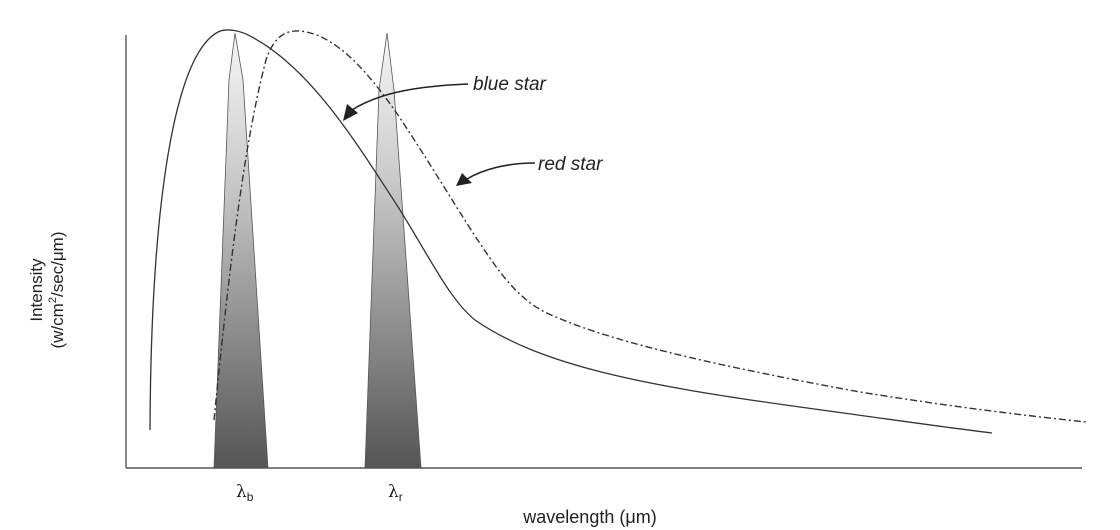 The width and height of the screenshot is (1120, 530). I want to click on tick-lambda-r-symbol: λ, so click(393, 492).